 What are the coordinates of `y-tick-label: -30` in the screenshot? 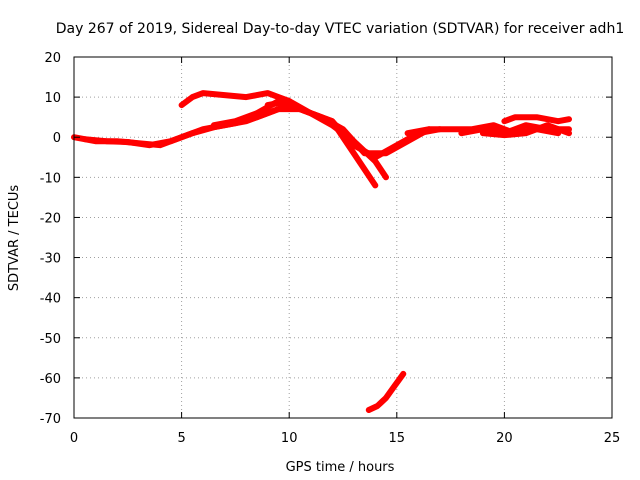 It's located at (50, 259).